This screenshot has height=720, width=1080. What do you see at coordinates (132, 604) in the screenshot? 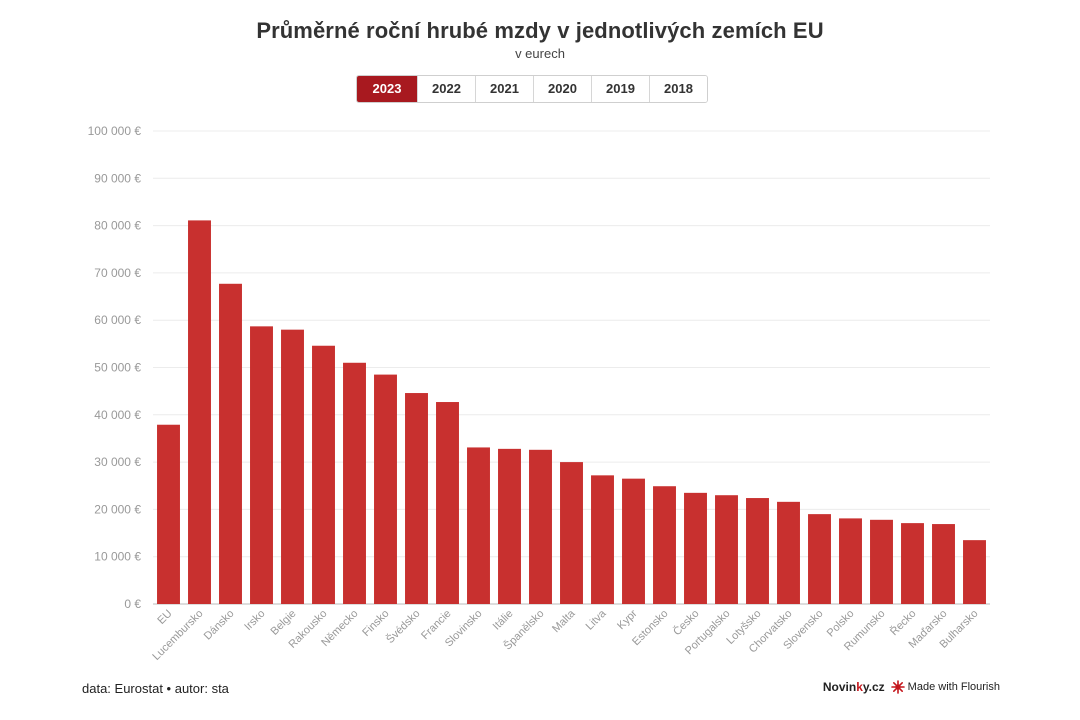
I see `y-tick-label: 0 €` at bounding box center [132, 604].